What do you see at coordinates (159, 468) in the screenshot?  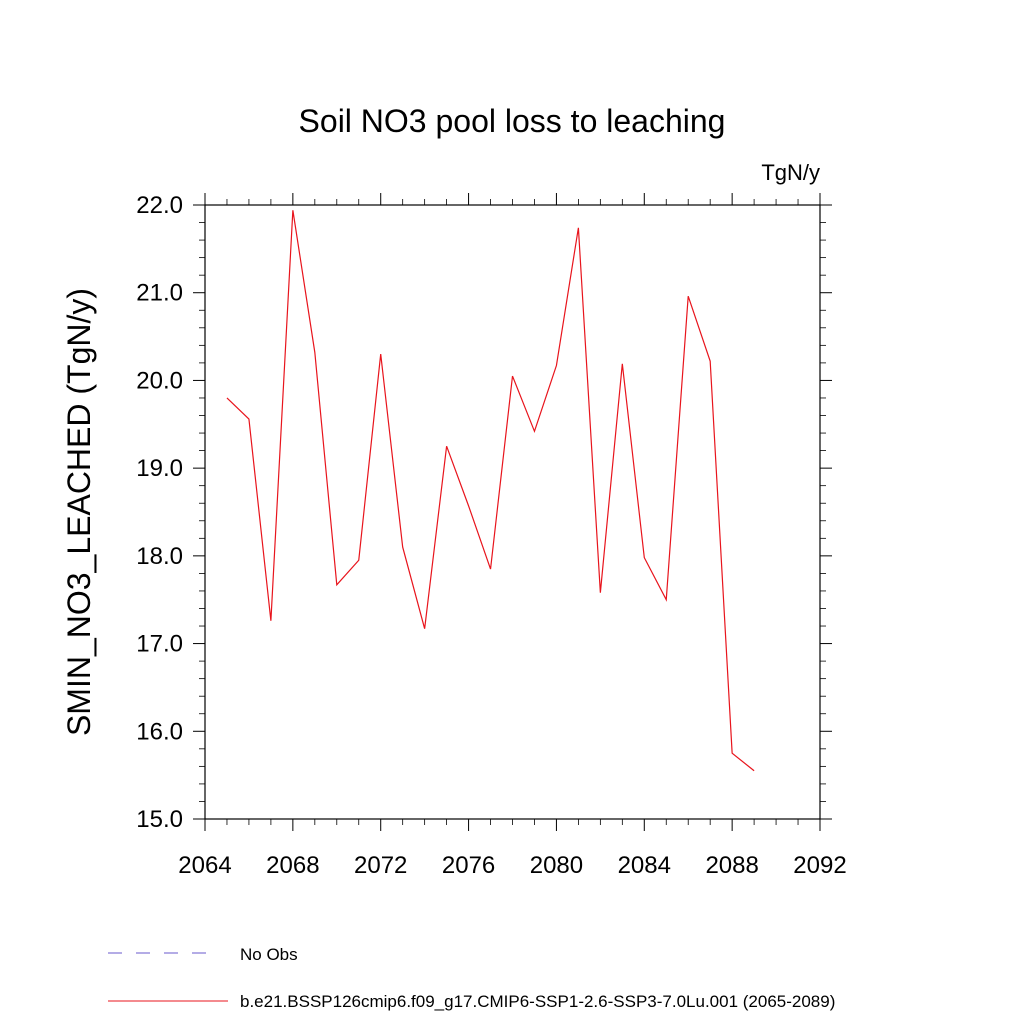 I see `y-tick-label: 19.0` at bounding box center [159, 468].